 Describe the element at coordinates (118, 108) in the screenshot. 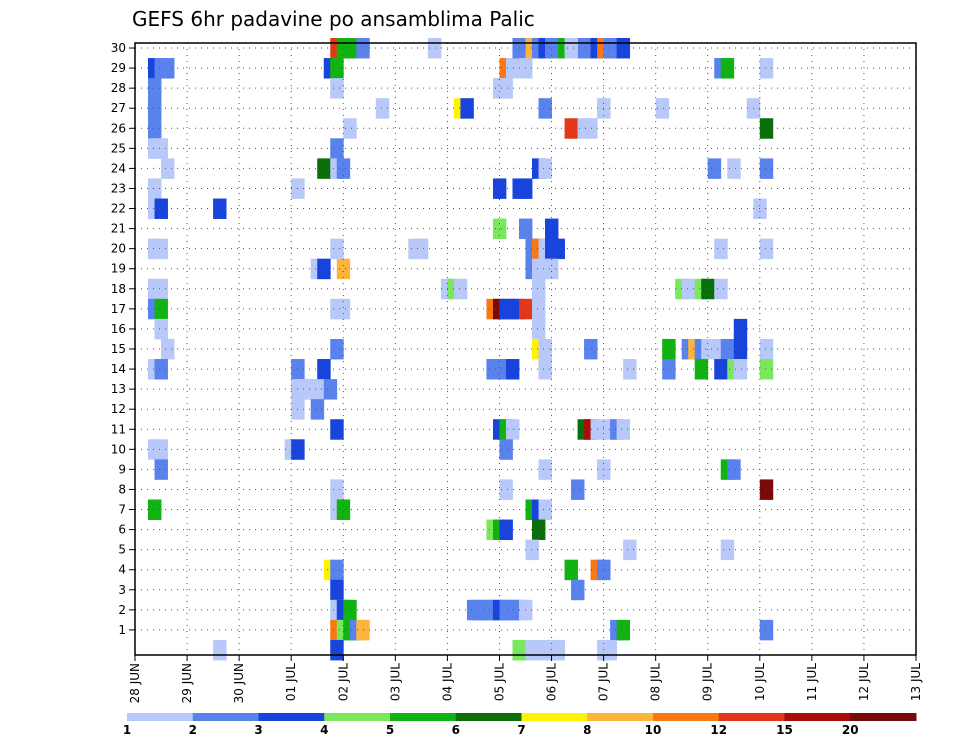

I see `y-tick-label: 27` at that location.